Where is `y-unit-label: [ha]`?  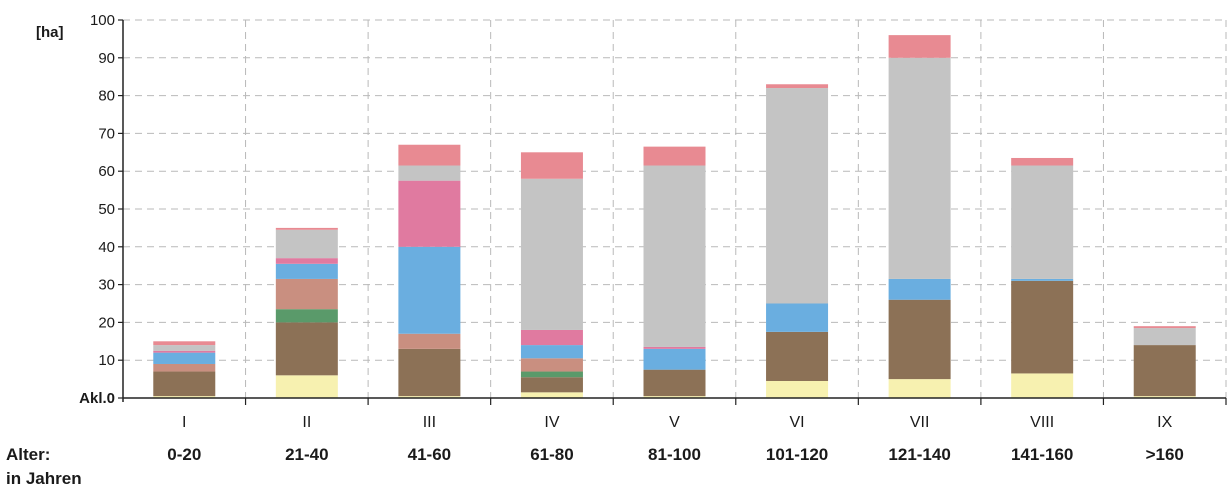 y-unit-label: [ha] is located at coordinates (50, 32).